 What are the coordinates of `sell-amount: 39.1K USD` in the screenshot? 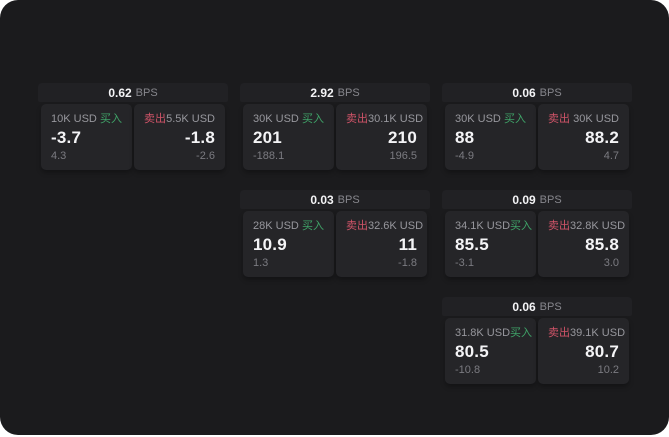 It's located at (598, 333).